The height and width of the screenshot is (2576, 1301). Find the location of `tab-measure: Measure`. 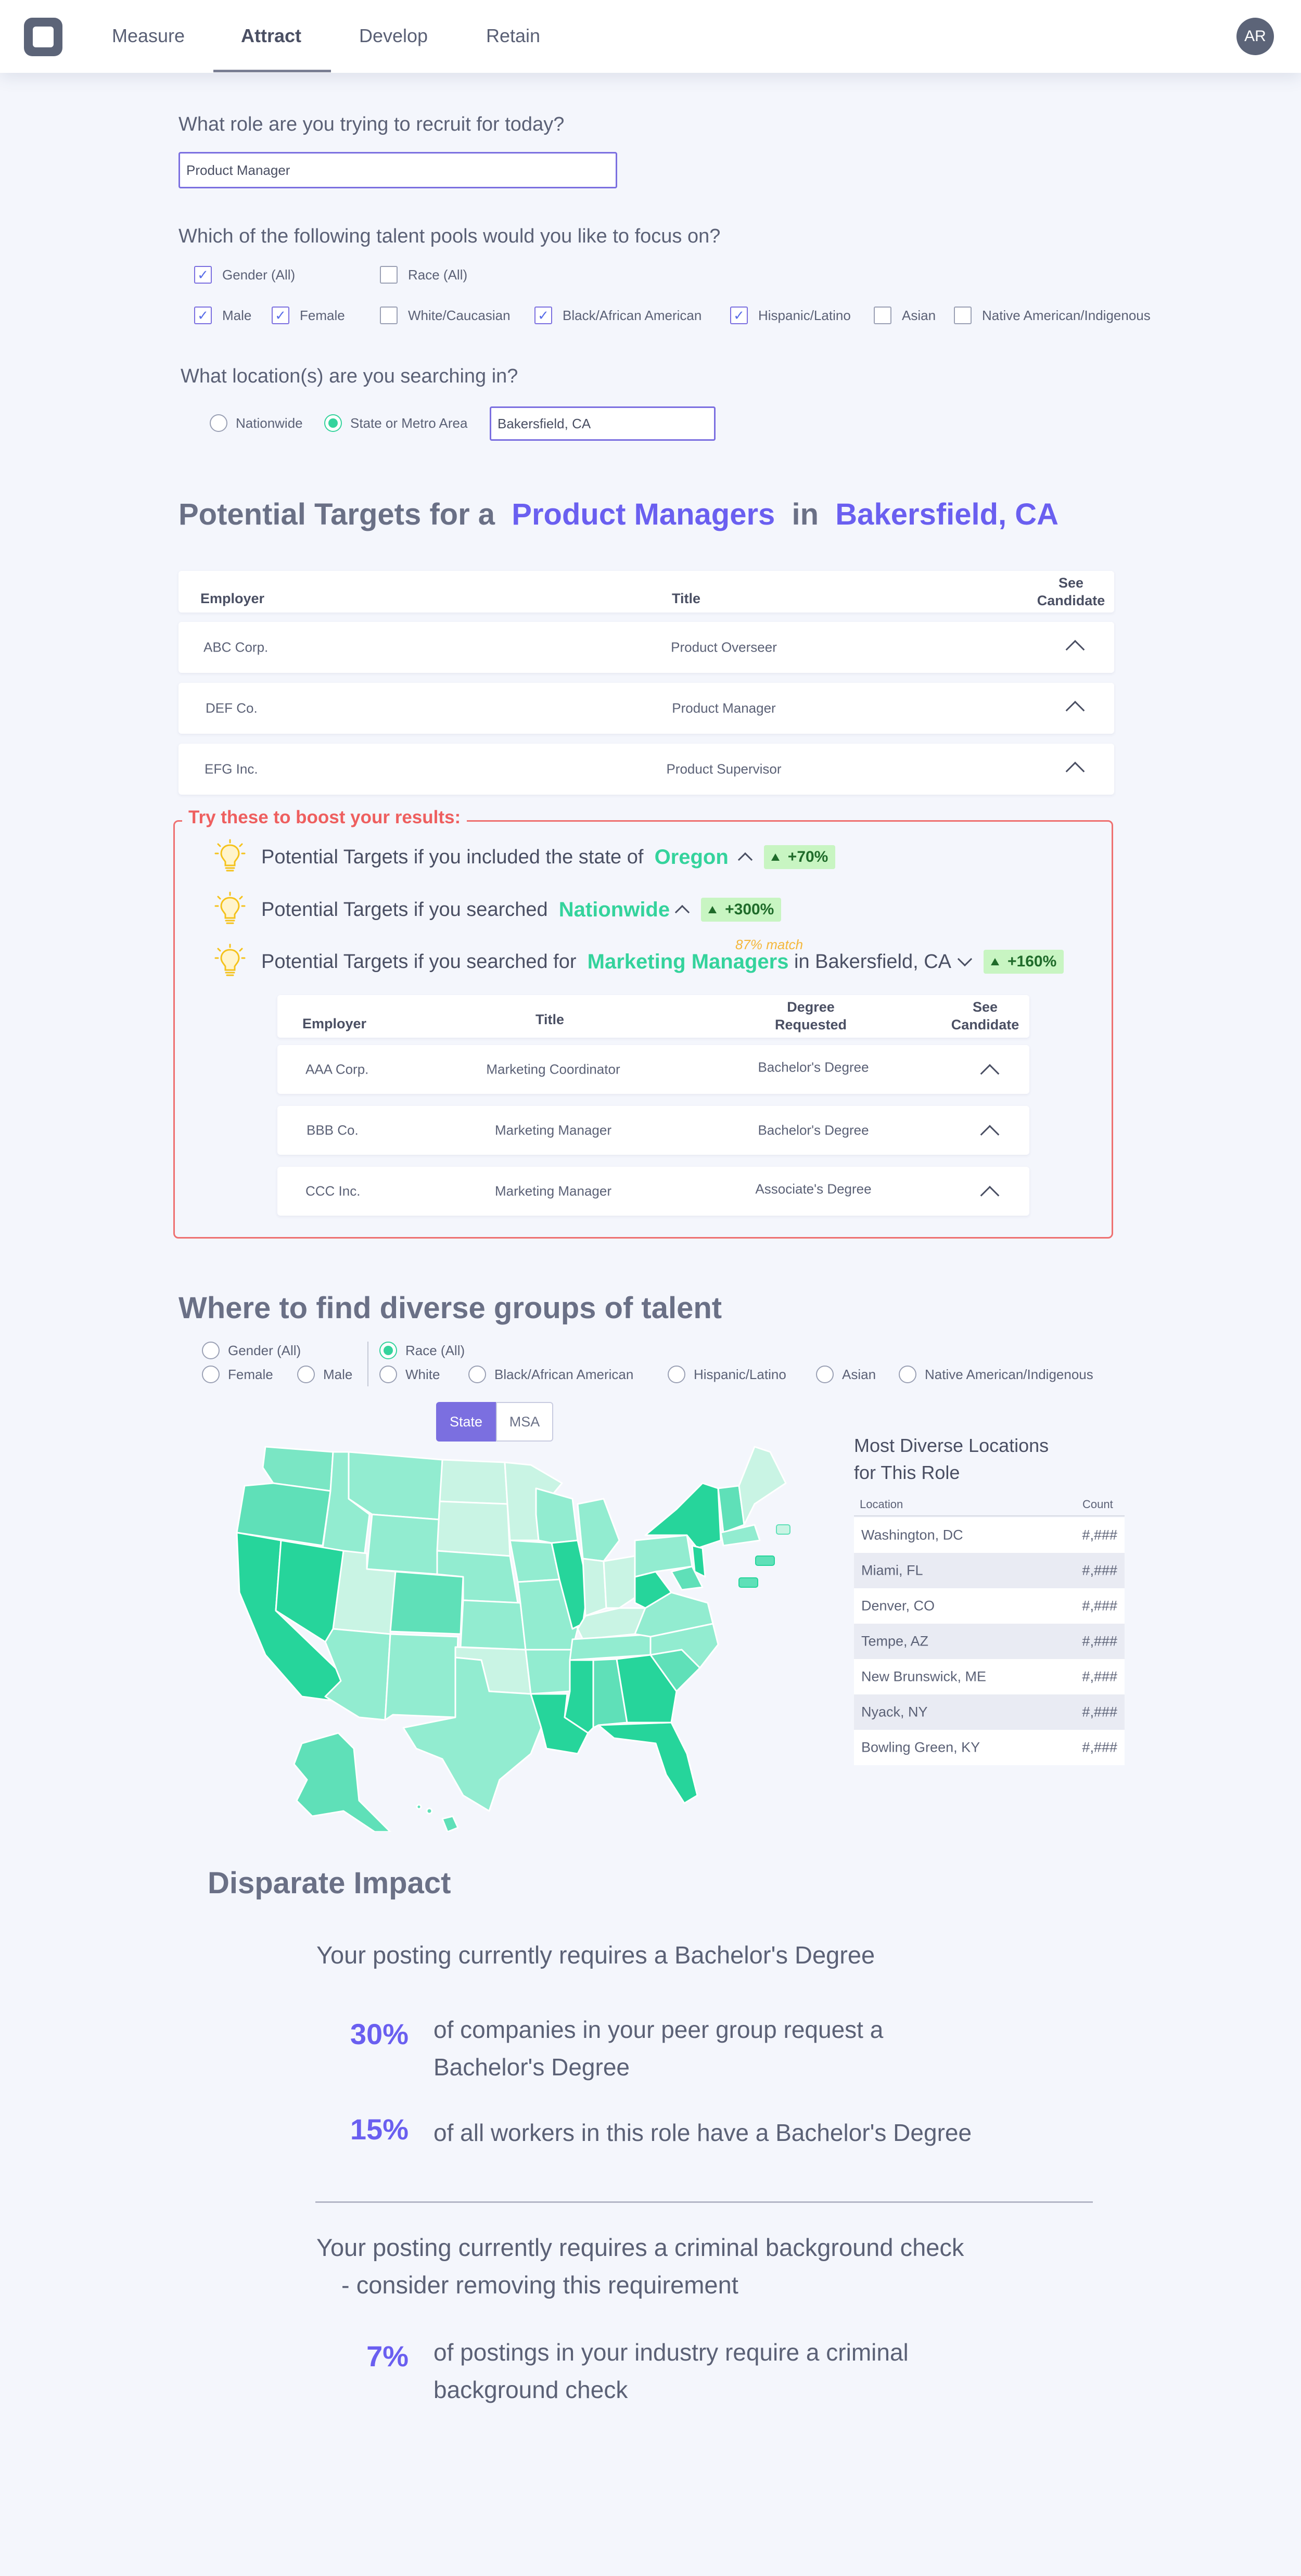

tab-measure: Measure is located at coordinates (148, 35).